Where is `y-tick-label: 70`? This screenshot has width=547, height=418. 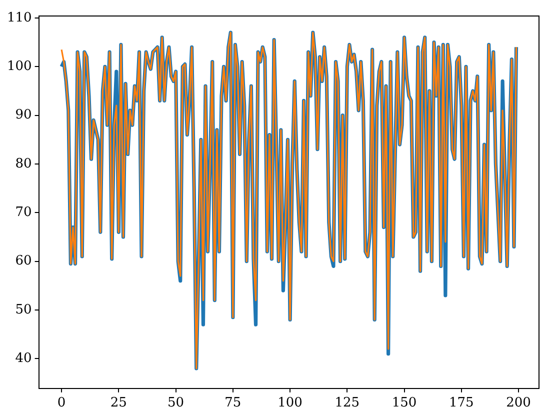
y-tick-label: 70 is located at coordinates (23, 212).